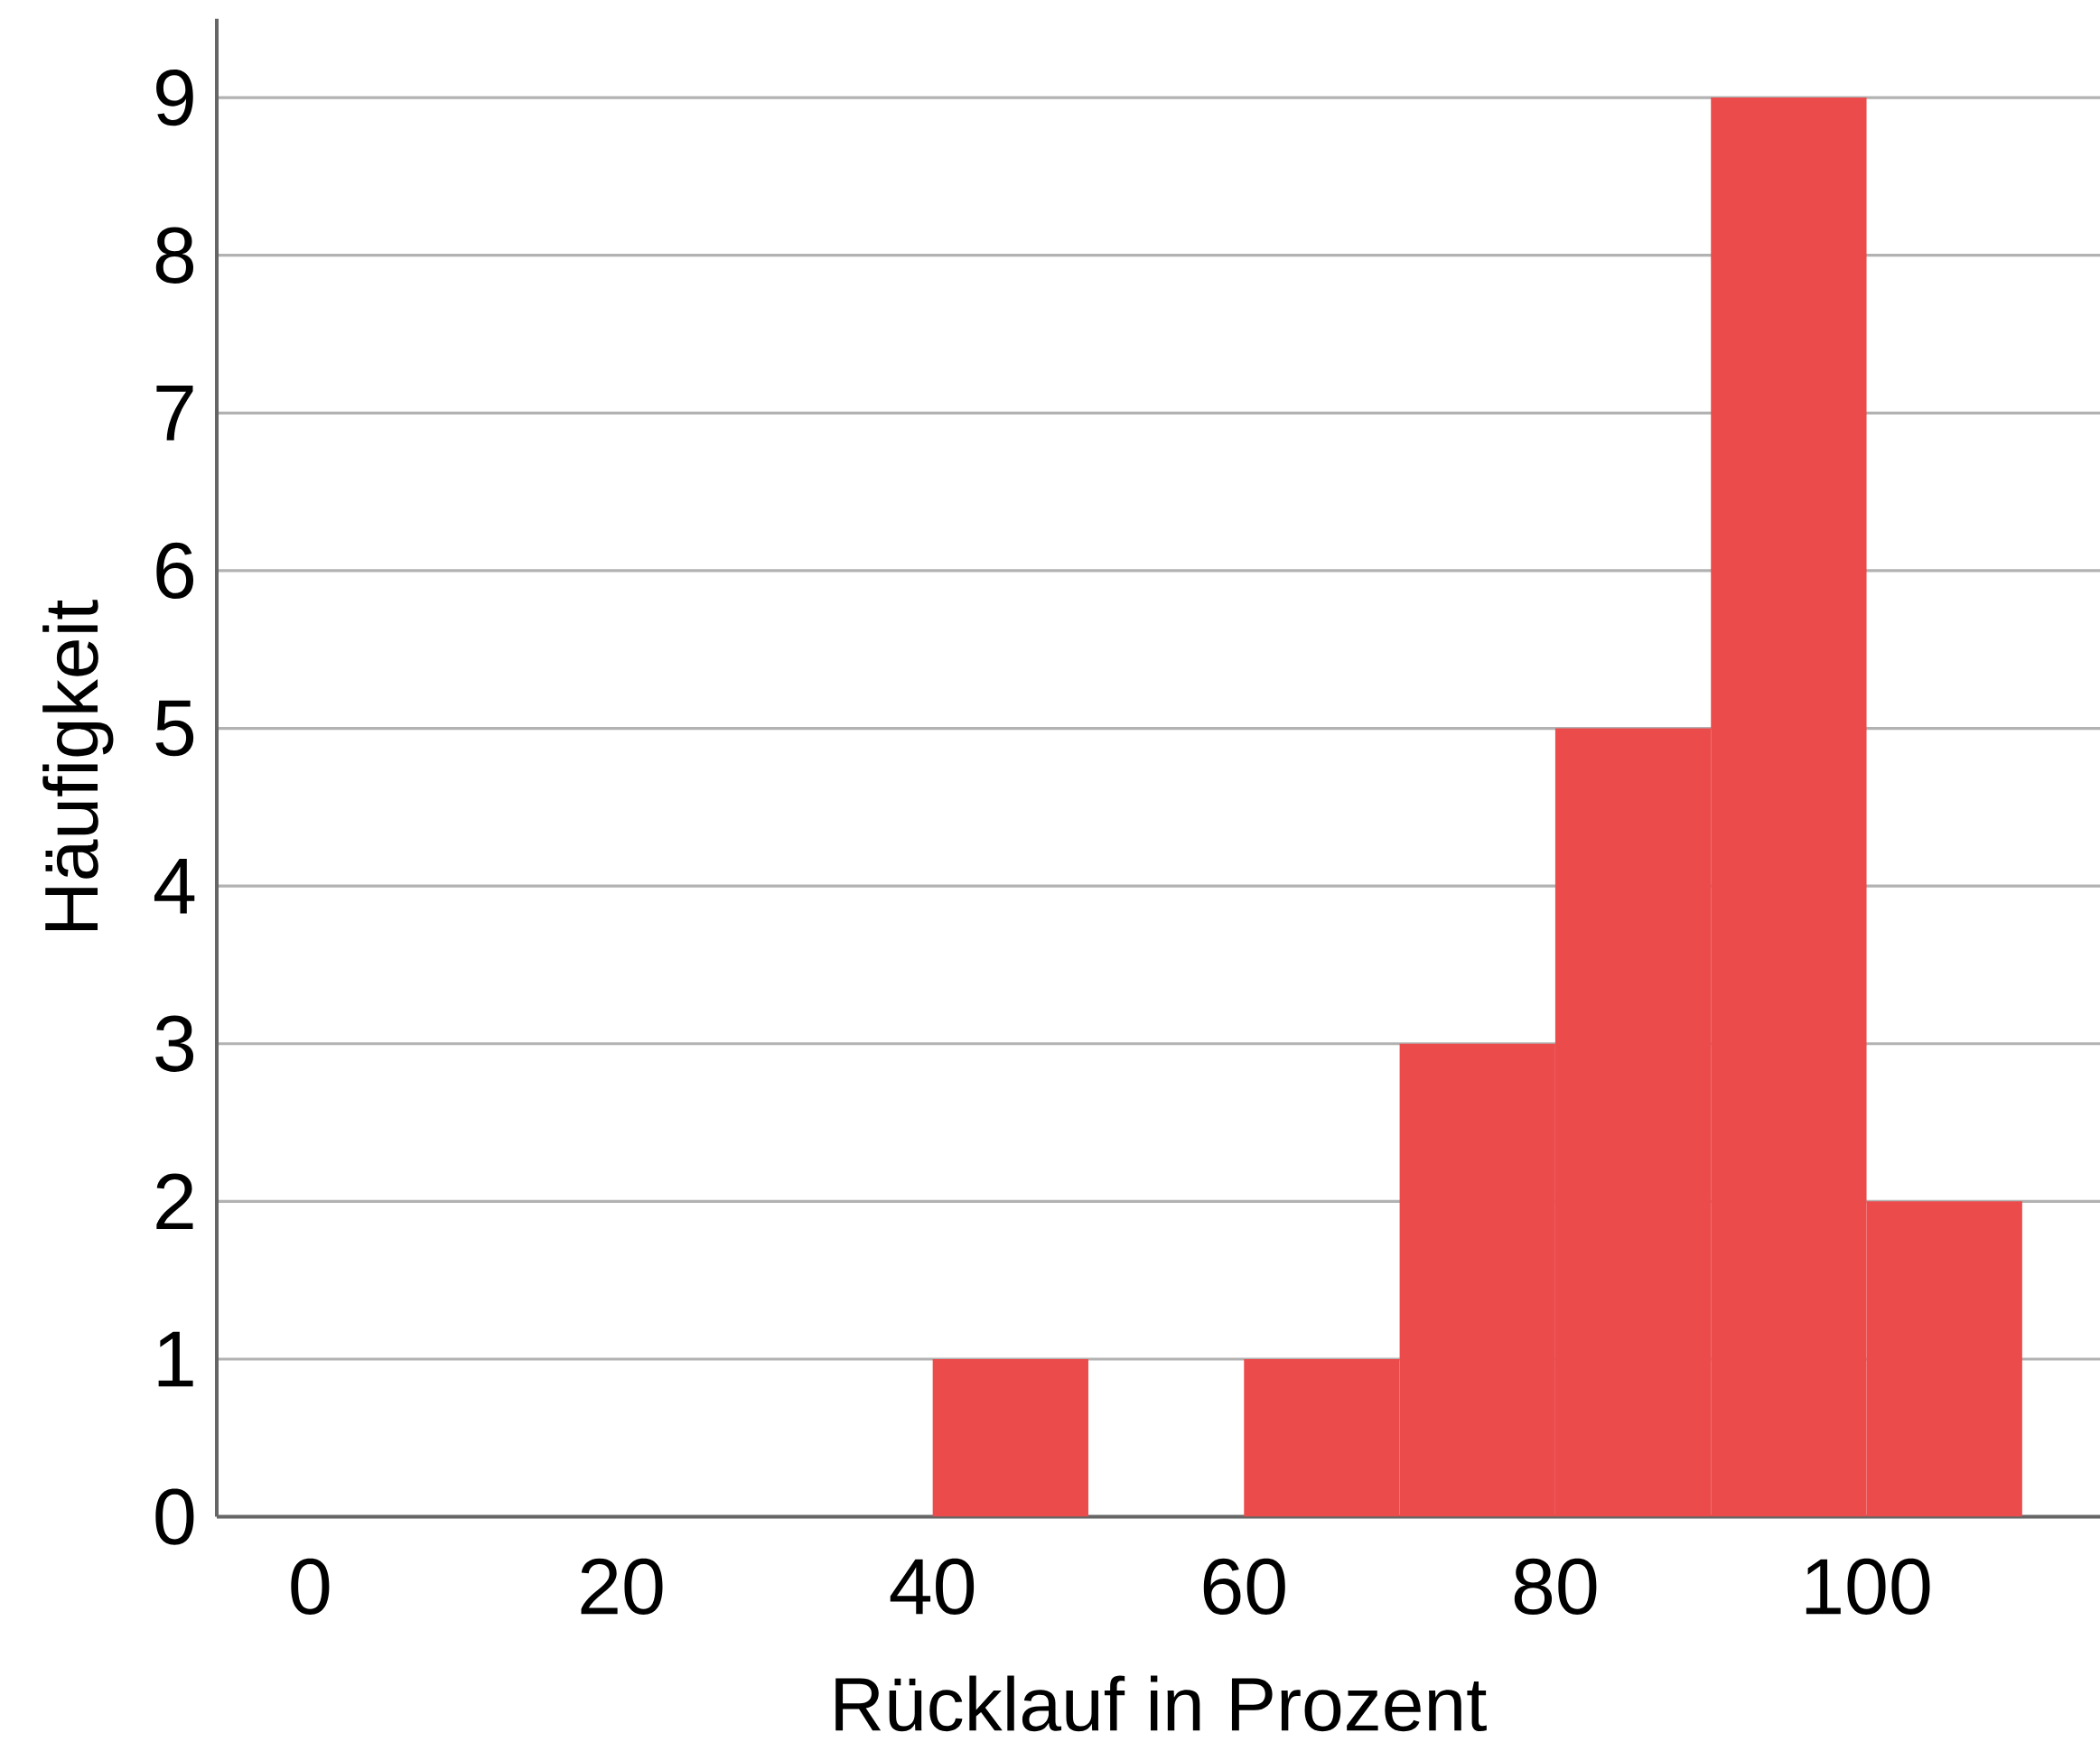 Image resolution: width=2100 pixels, height=1742 pixels. What do you see at coordinates (174, 98) in the screenshot?
I see `y-tick-label: 9` at bounding box center [174, 98].